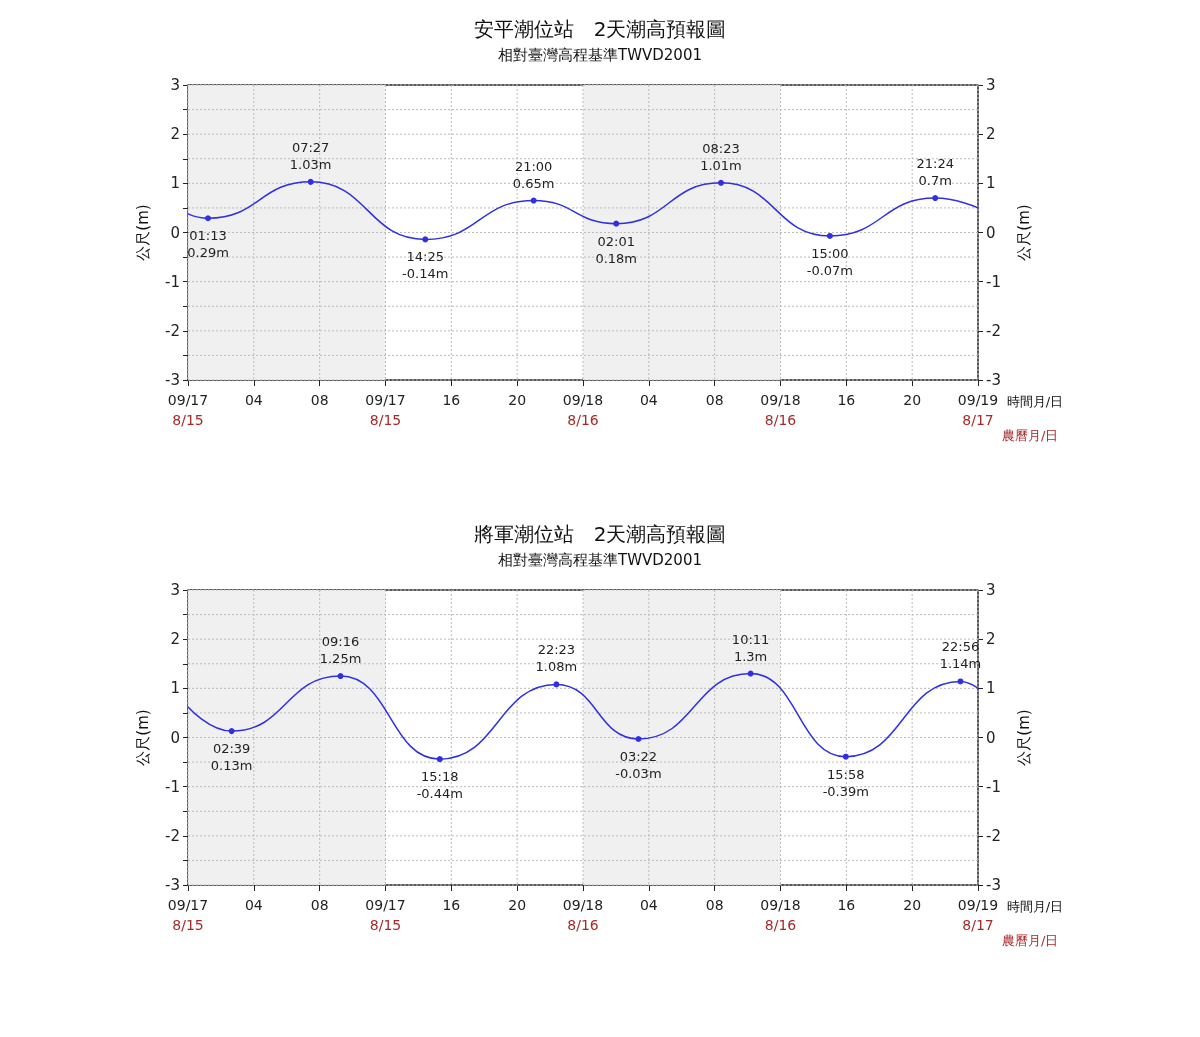 This screenshot has height=1037, width=1200. What do you see at coordinates (830, 261) in the screenshot?
I see `data-label: 15:00 -0.07m` at bounding box center [830, 261].